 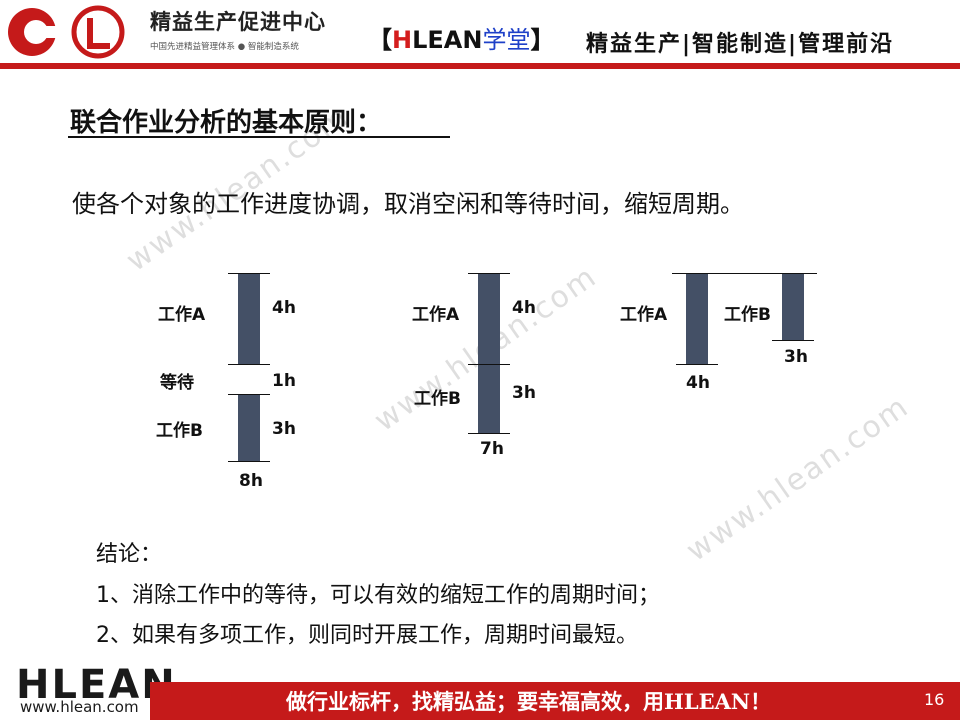 I want to click on d2-work-b-time: 3h, so click(x=524, y=393).